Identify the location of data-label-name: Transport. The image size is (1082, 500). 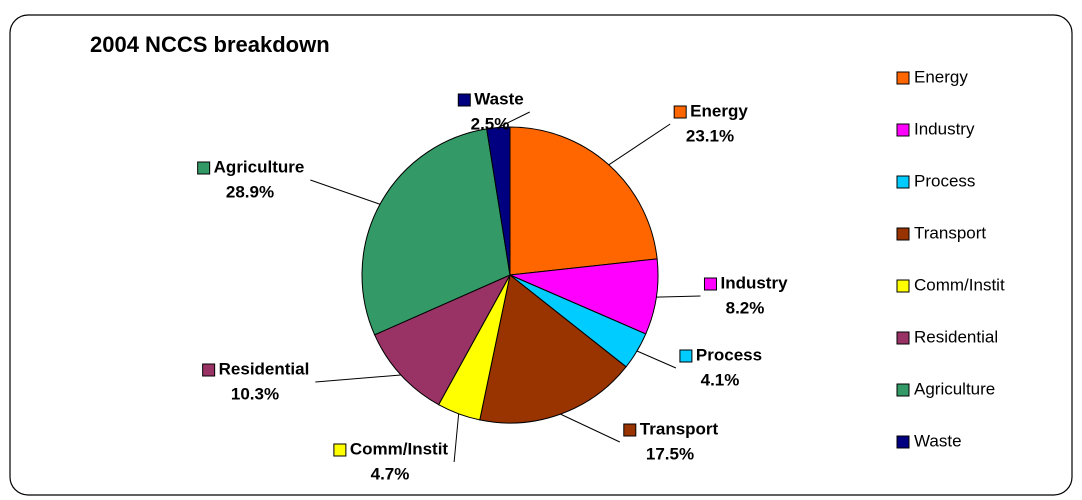
(679, 428).